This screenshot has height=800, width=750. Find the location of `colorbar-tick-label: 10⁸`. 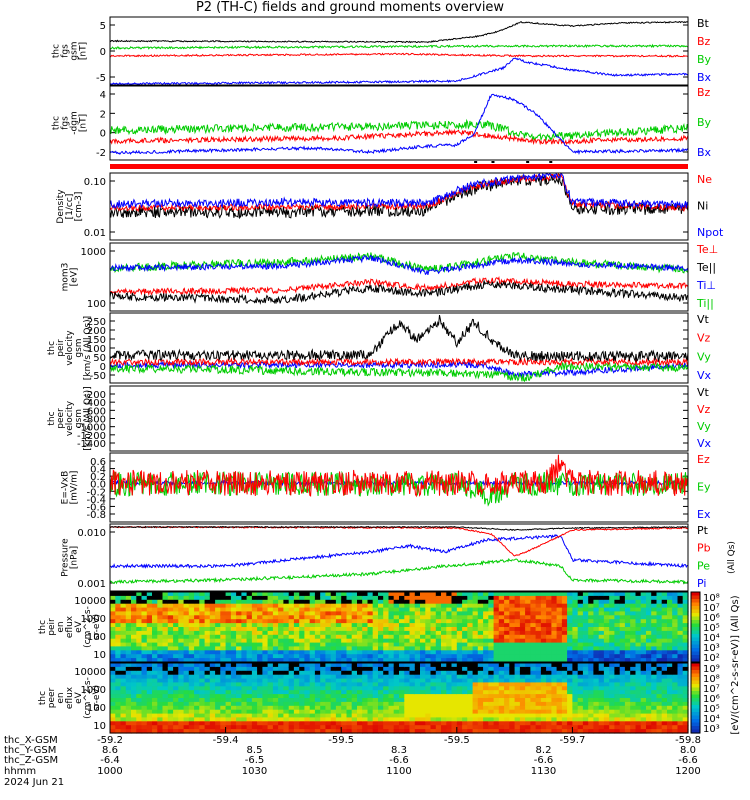

colorbar-tick-label: 10⁸ is located at coordinates (711, 679).